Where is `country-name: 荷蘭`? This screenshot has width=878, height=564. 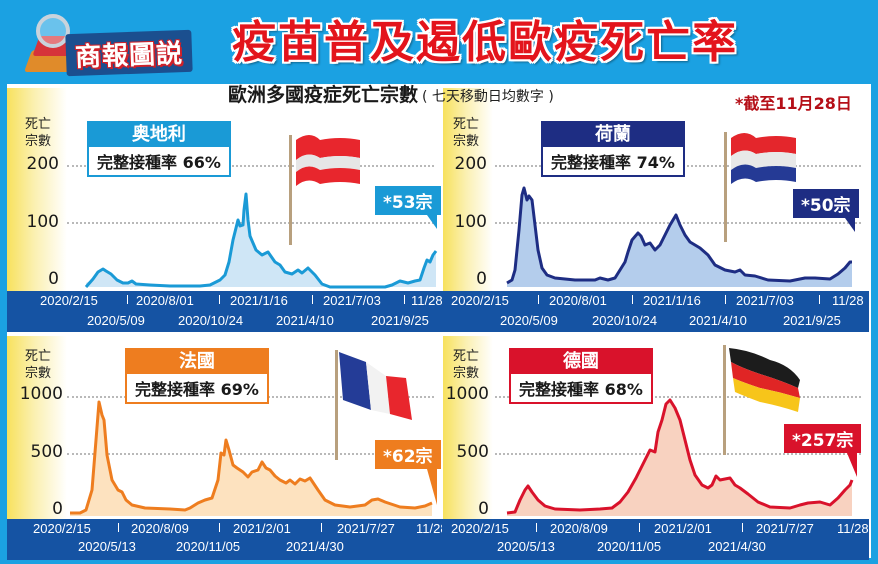 country-name: 荷蘭 is located at coordinates (613, 135).